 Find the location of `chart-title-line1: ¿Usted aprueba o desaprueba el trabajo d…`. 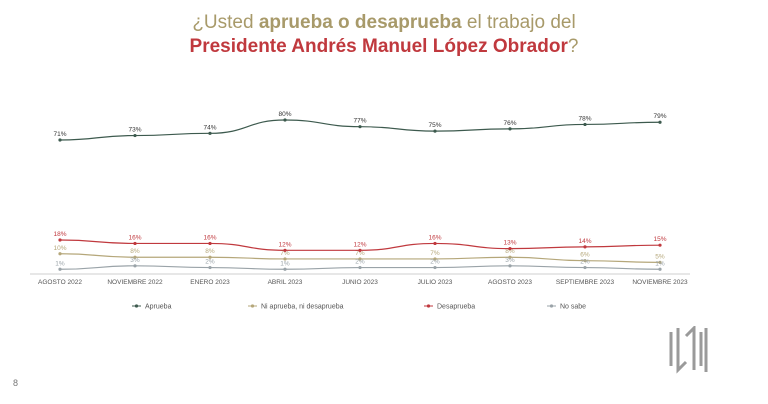

chart-title-line1: ¿Usted aprueba o desaprueba el trabajo d… is located at coordinates (384, 22).